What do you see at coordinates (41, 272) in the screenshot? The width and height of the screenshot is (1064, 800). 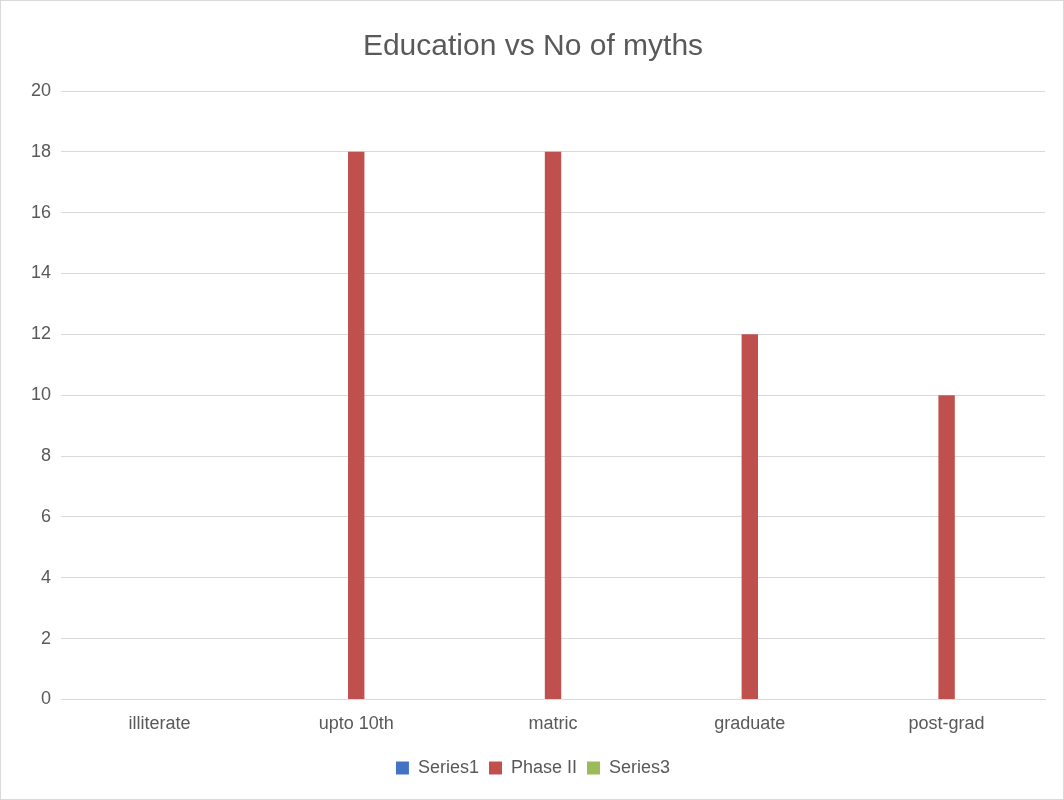 I see `y-tick-label: 14` at bounding box center [41, 272].